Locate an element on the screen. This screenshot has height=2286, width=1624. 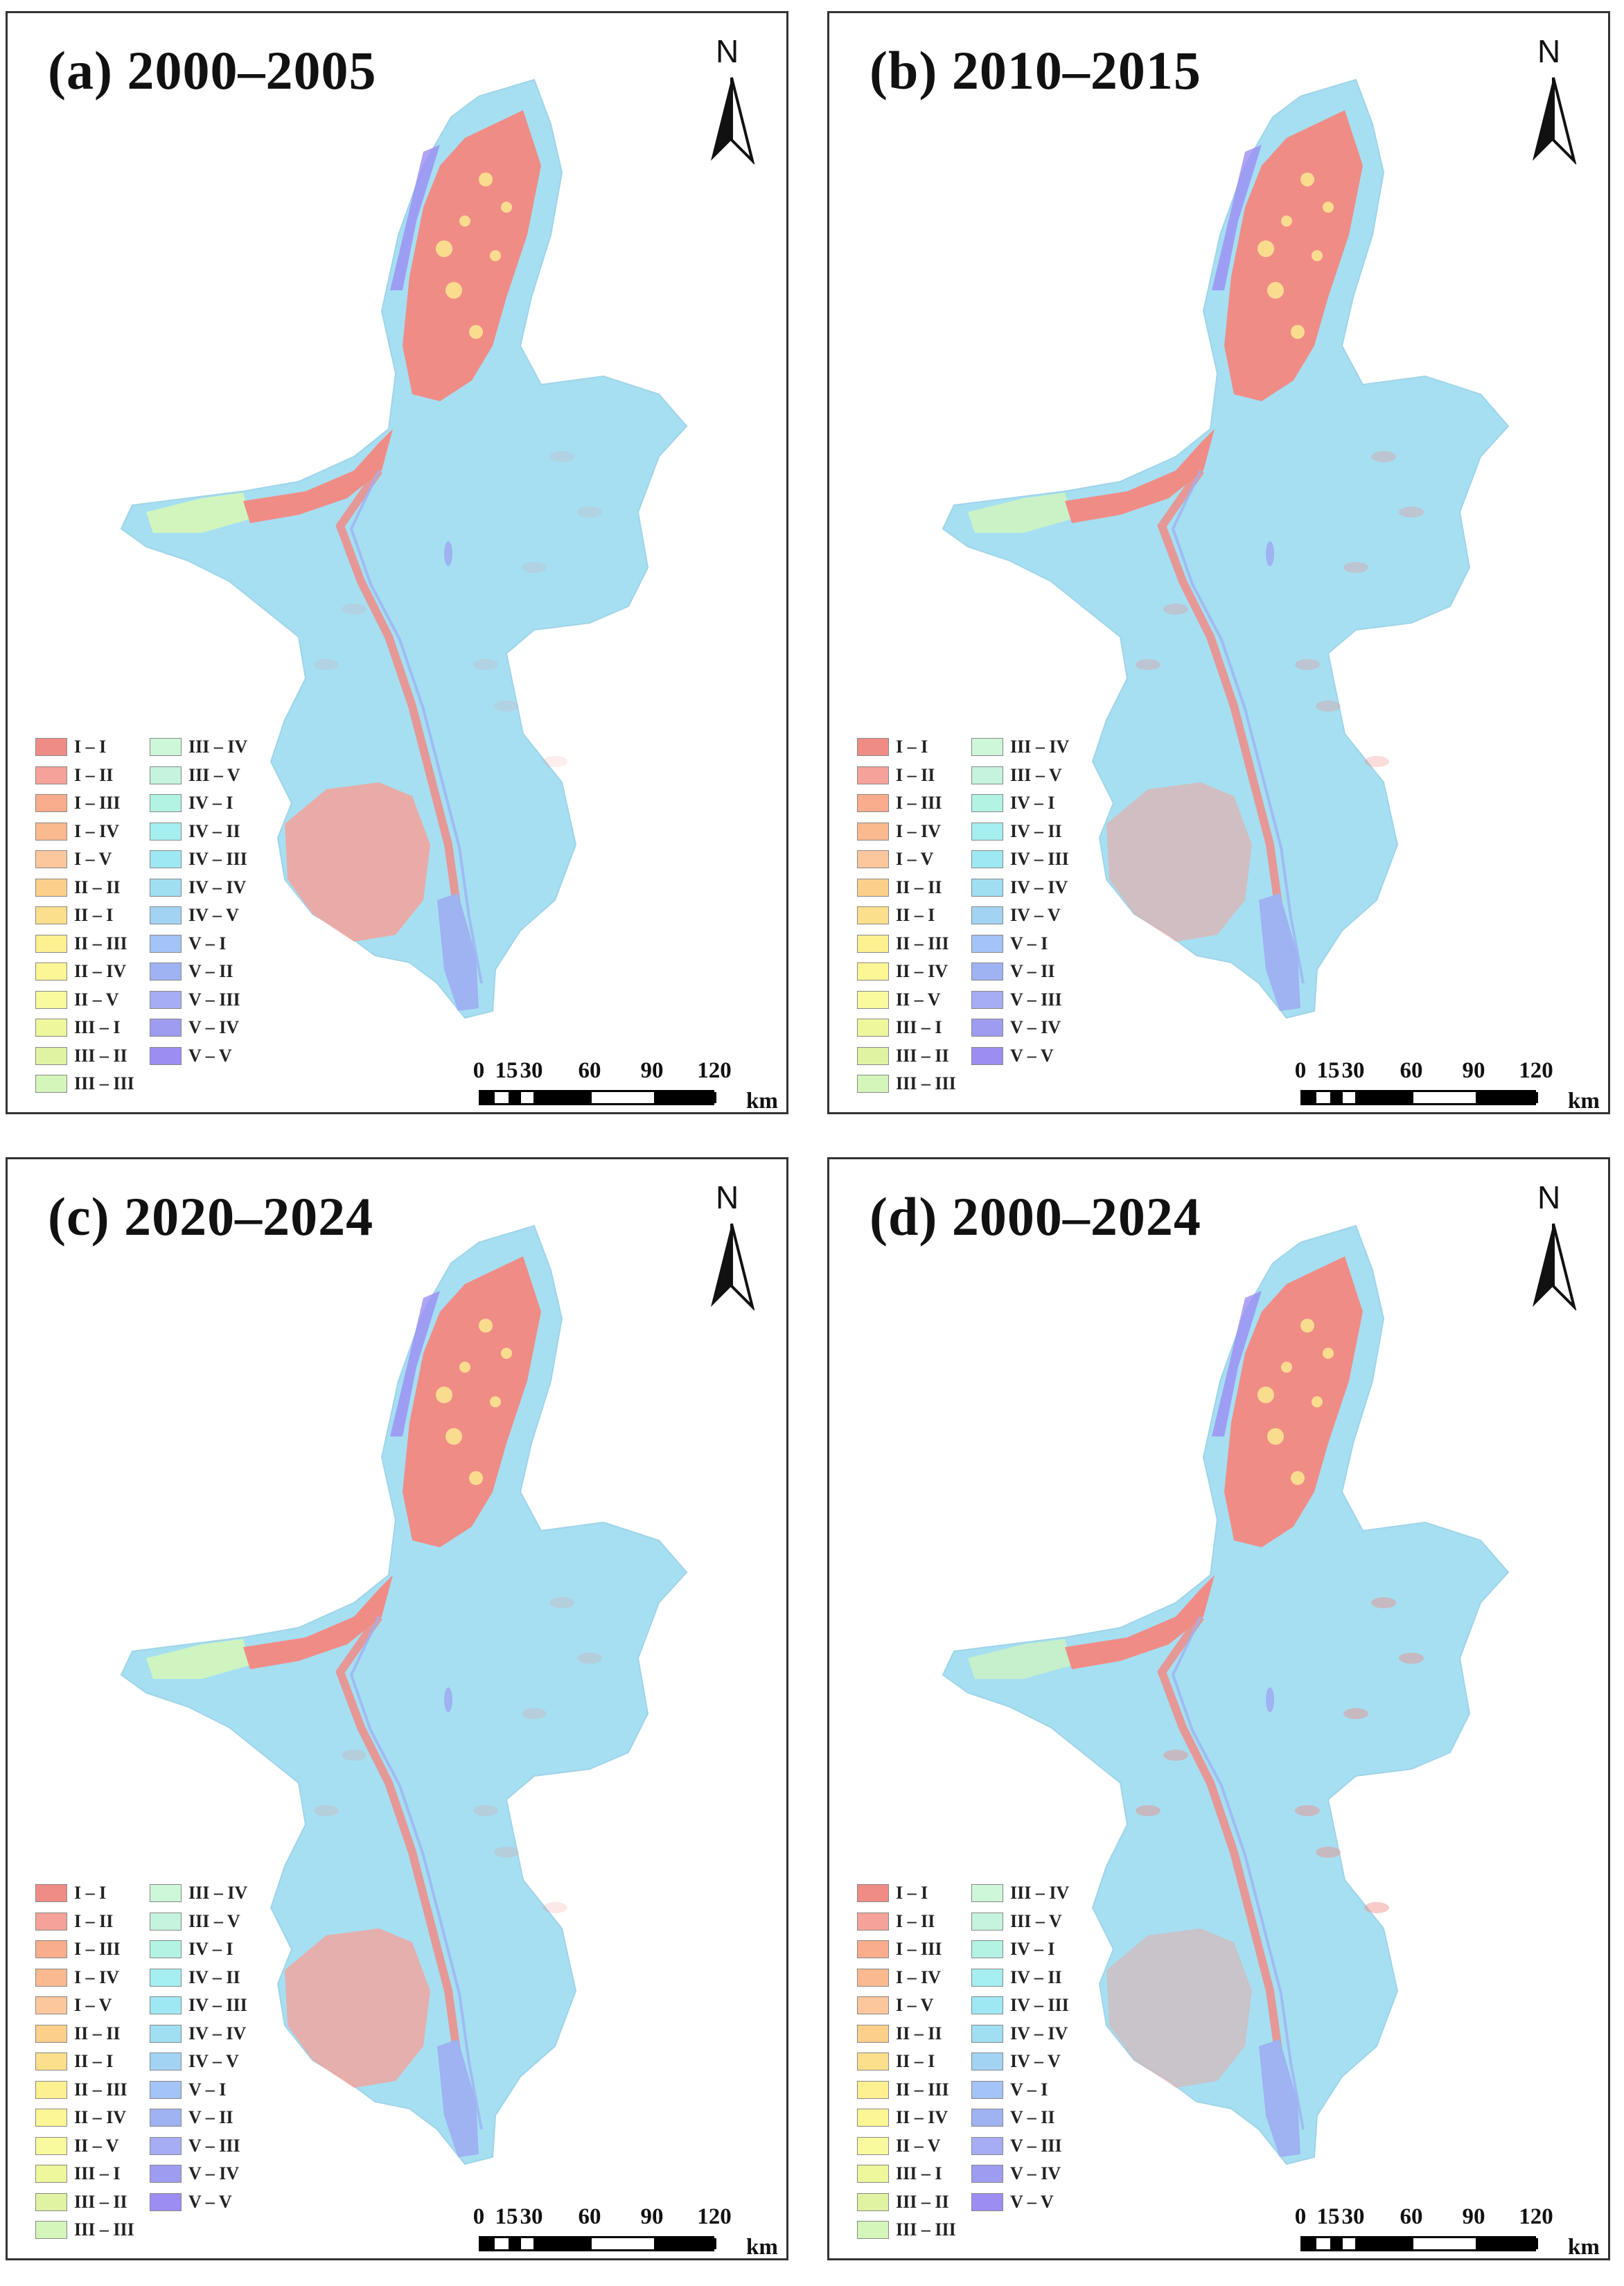
legend-item: V – I is located at coordinates (208, 945).